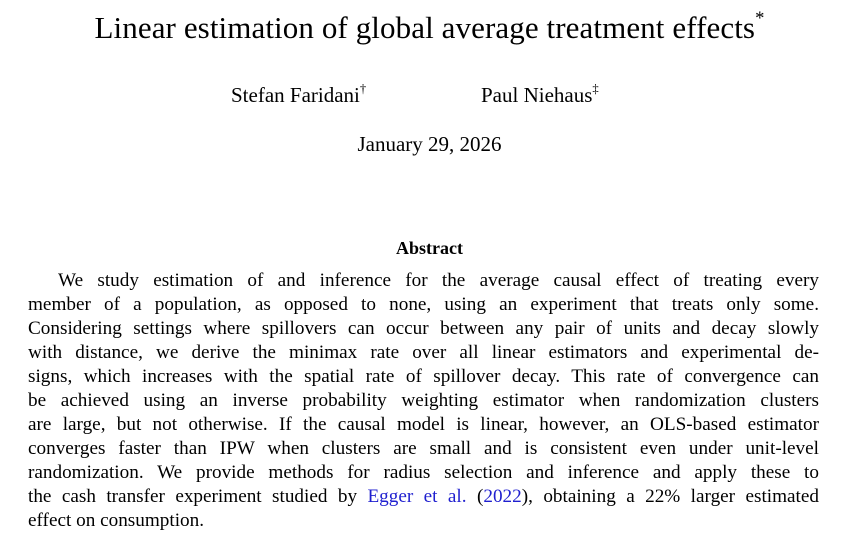 This screenshot has width=859, height=550. I want to click on abstract-heading: Abstract, so click(429, 248).